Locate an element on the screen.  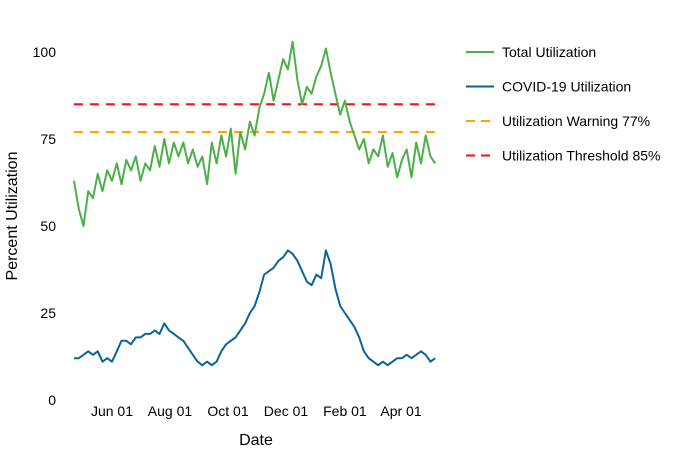
x-tick-label: Oct 01 is located at coordinates (227, 411).